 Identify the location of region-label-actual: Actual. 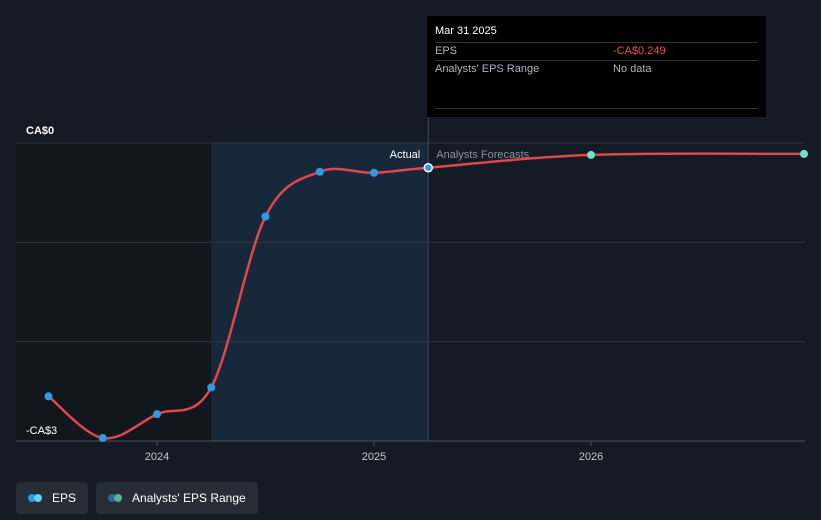
(405, 155).